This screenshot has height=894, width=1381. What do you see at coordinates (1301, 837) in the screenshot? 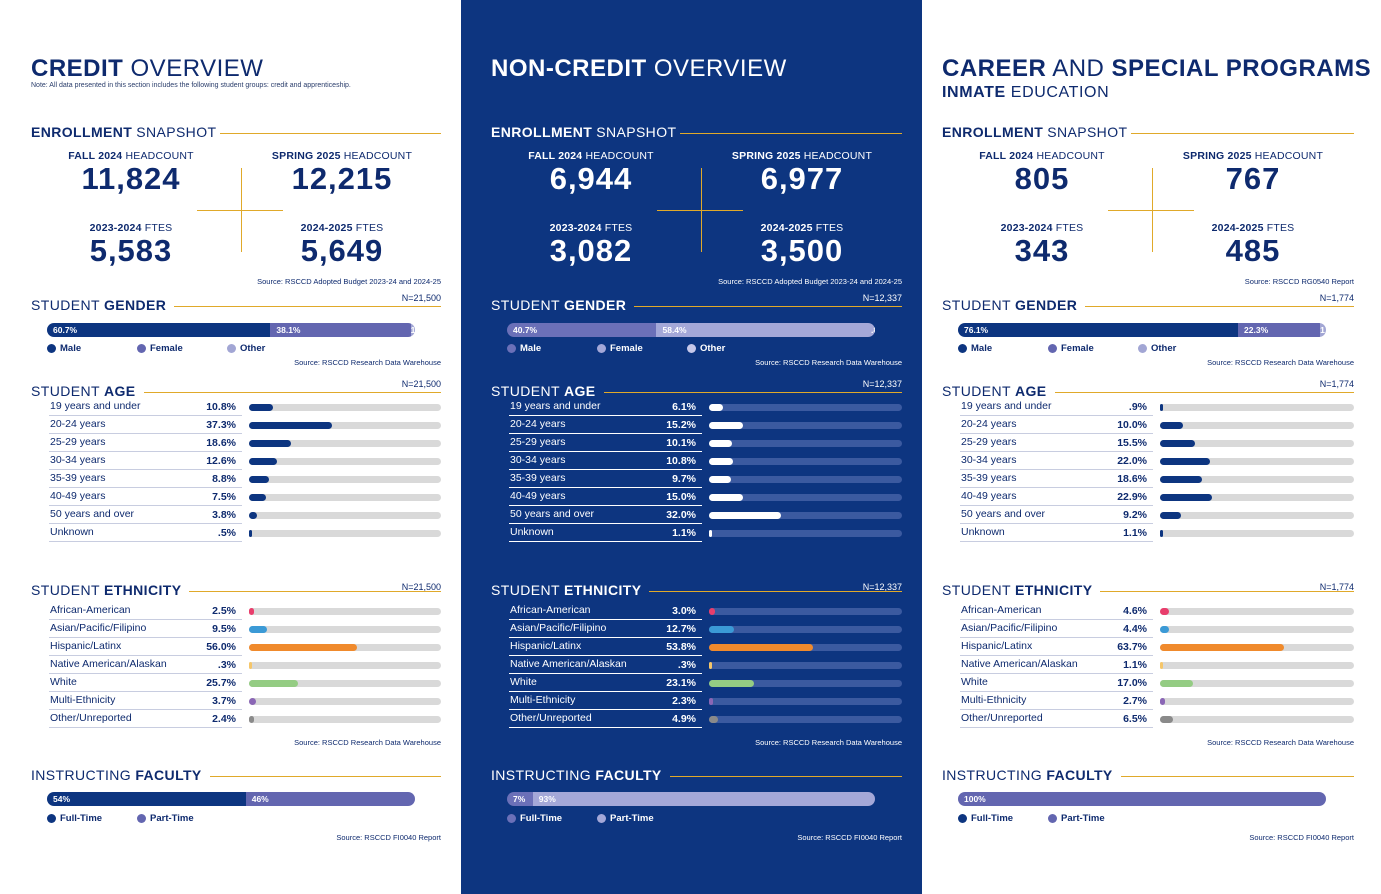
I see `faculty-source: Source: RSCCD FI0040 Report` at bounding box center [1301, 837].